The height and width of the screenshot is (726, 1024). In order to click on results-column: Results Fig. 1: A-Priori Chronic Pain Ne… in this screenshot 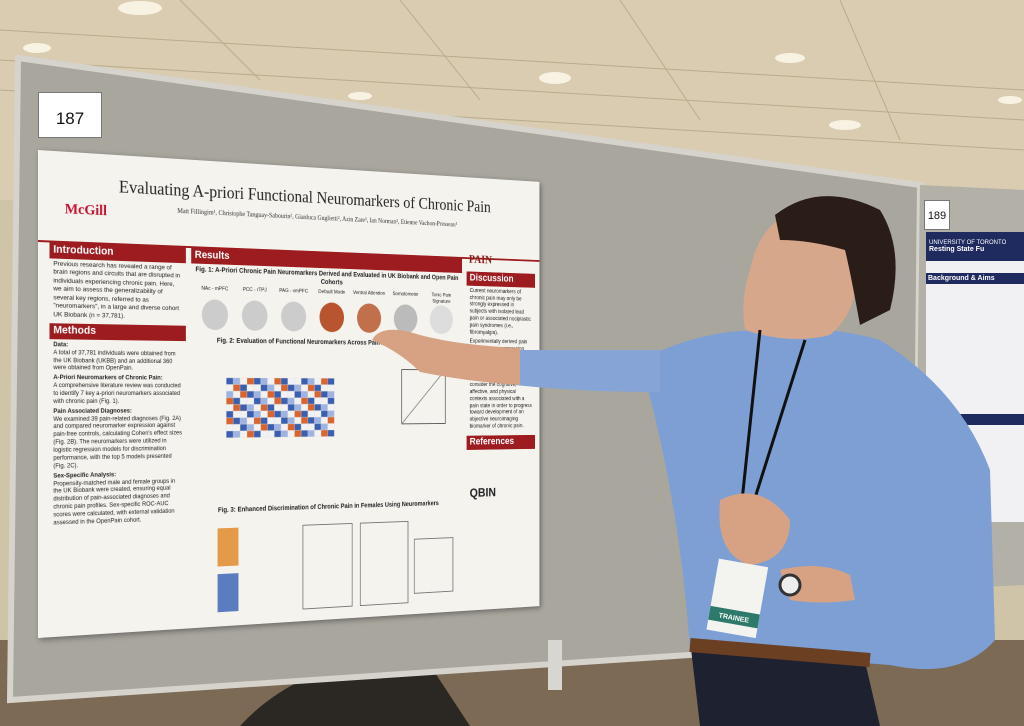, I will do `click(327, 438)`.